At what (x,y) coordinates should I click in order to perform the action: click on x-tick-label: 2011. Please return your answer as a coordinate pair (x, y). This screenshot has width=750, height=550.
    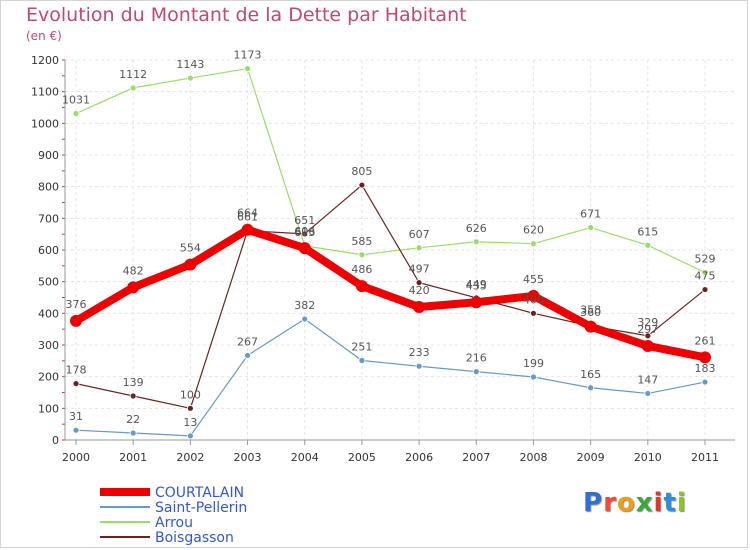
    Looking at the image, I should click on (705, 457).